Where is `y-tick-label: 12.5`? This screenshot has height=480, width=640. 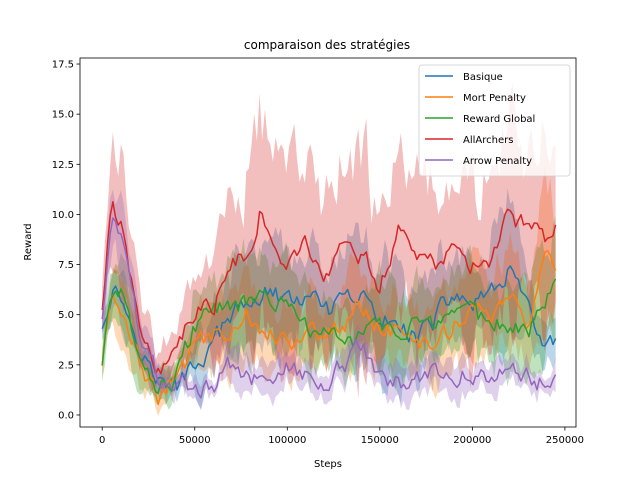
y-tick-label: 12.5 is located at coordinates (63, 165).